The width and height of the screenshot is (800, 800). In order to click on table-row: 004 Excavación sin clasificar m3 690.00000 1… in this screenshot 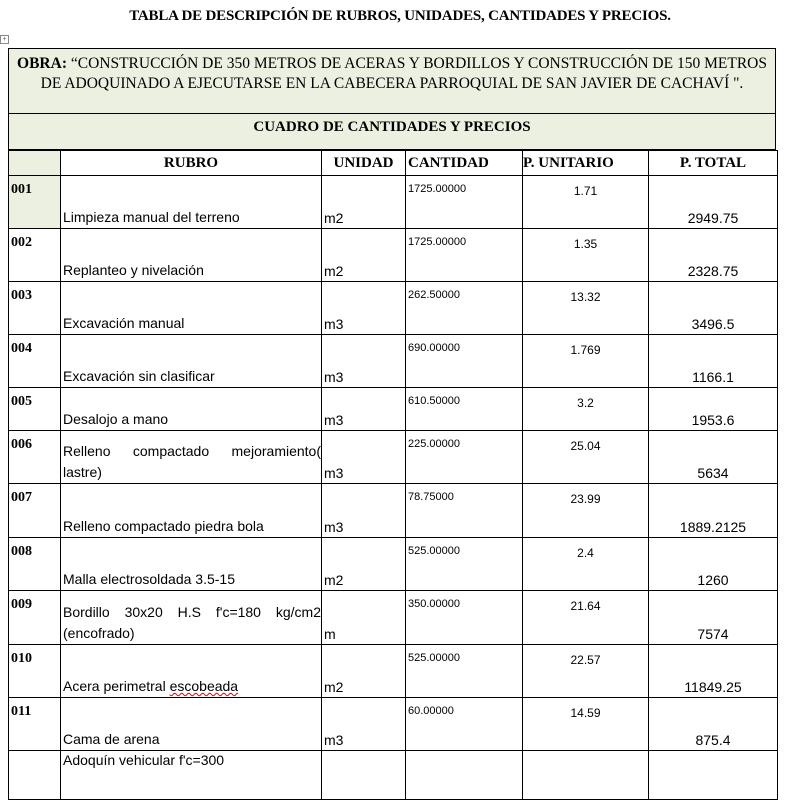, I will do `click(393, 361)`.